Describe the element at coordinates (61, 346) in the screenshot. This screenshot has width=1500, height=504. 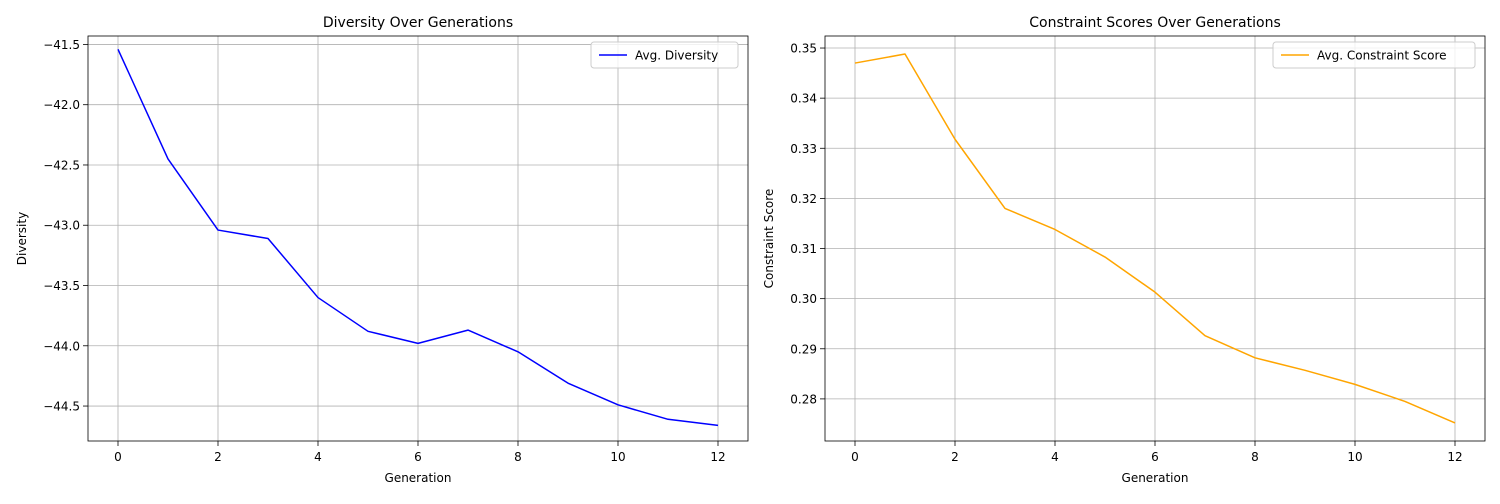
I see `y-tick-label: −44.0` at that location.